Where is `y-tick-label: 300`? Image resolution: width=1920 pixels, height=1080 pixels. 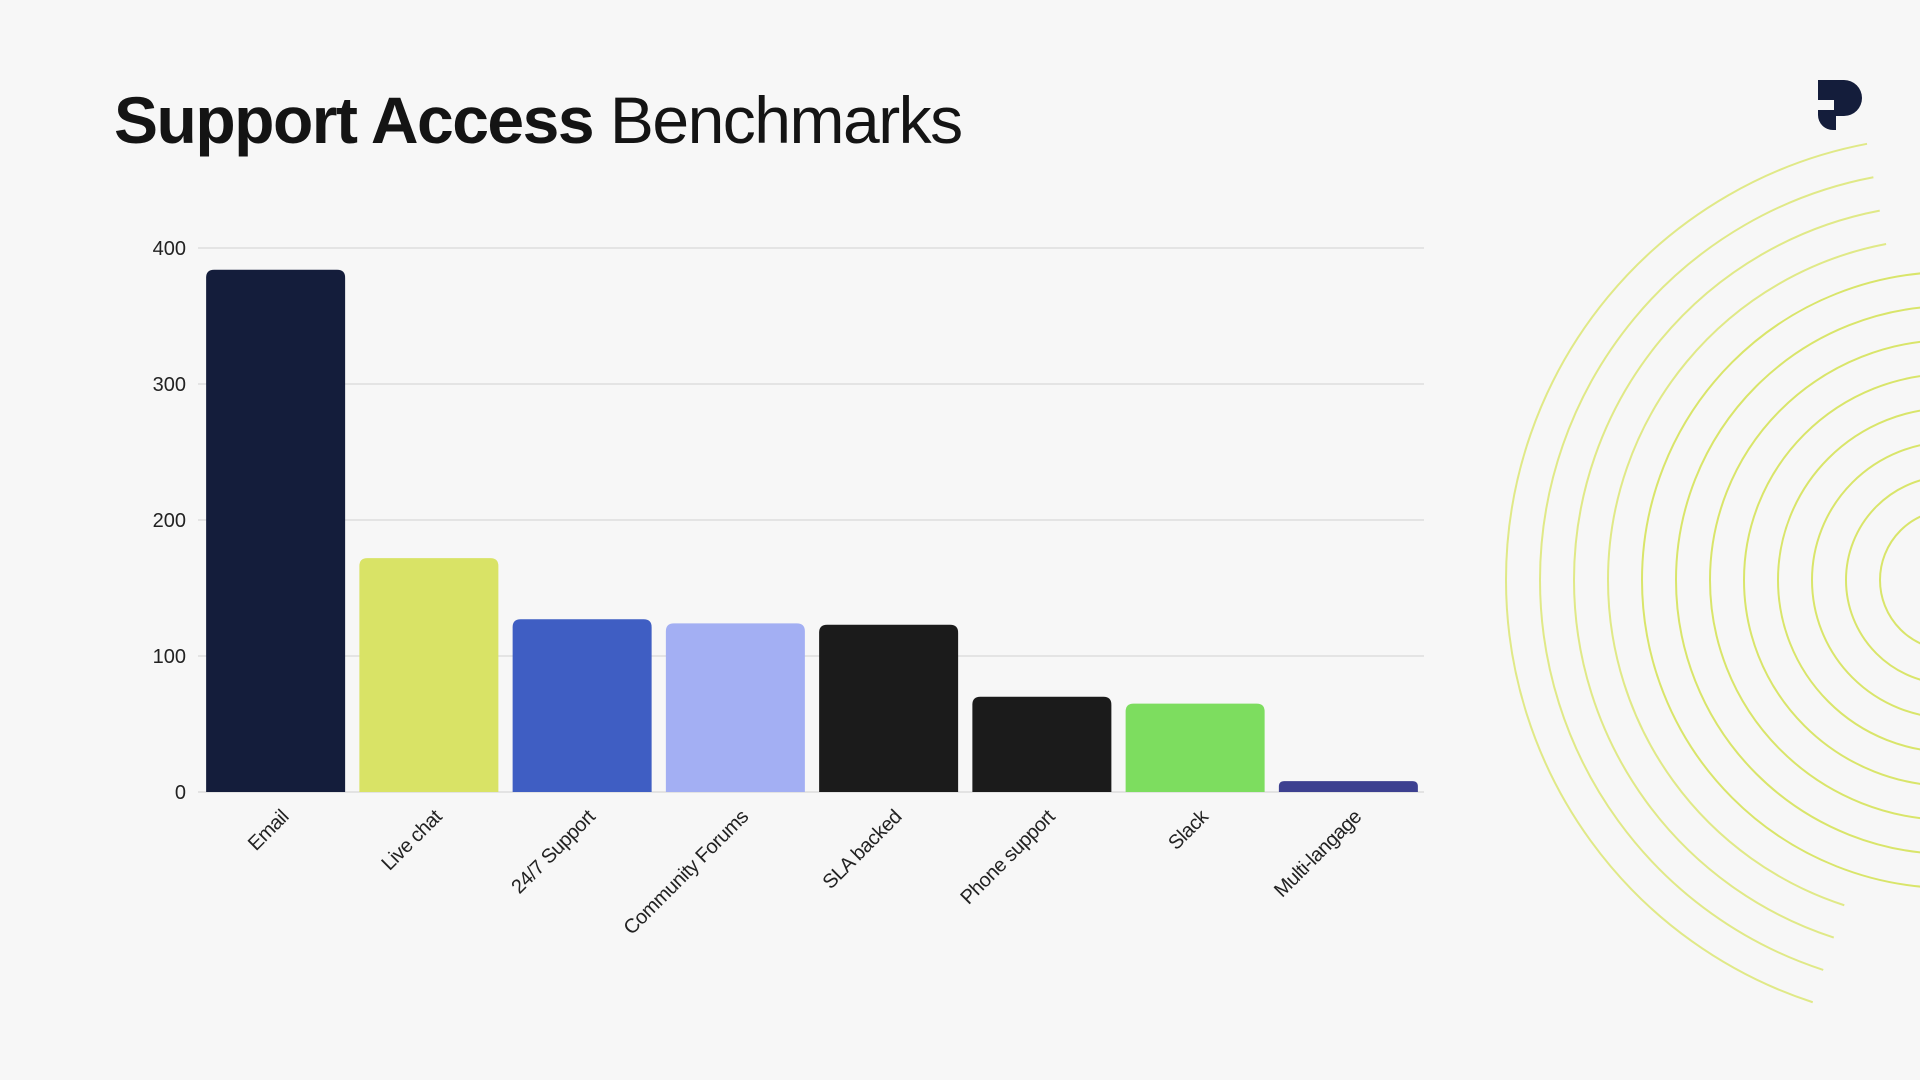 y-tick-label: 300 is located at coordinates (169, 385).